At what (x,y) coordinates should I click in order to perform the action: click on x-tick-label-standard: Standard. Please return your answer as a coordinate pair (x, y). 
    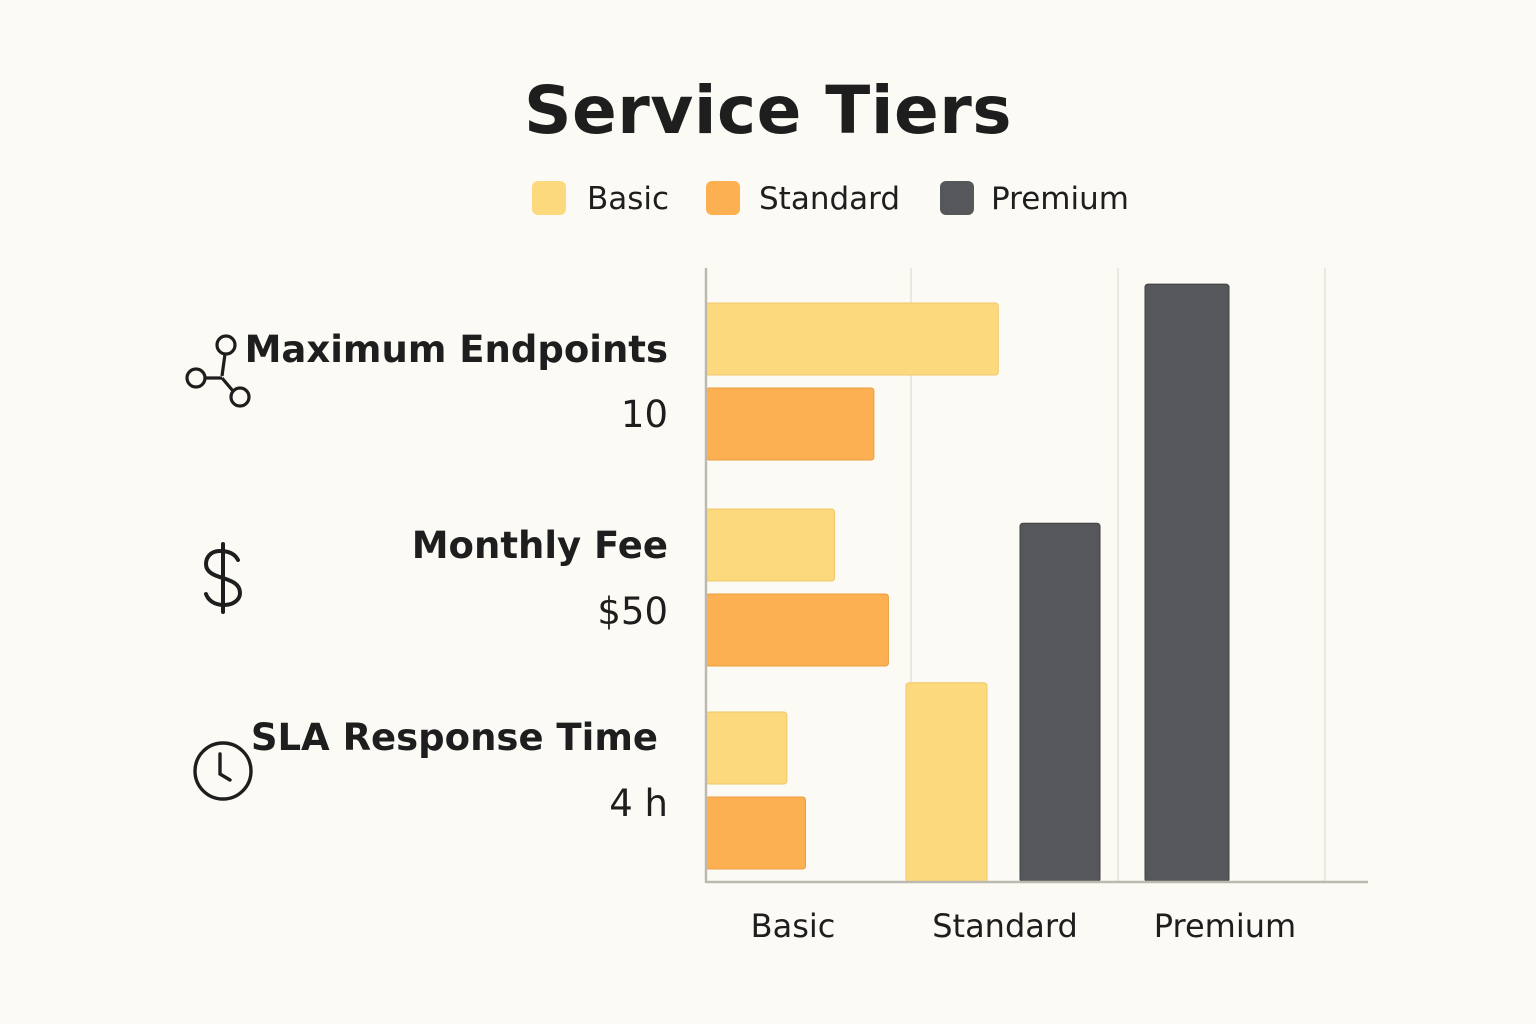
    Looking at the image, I should click on (1005, 926).